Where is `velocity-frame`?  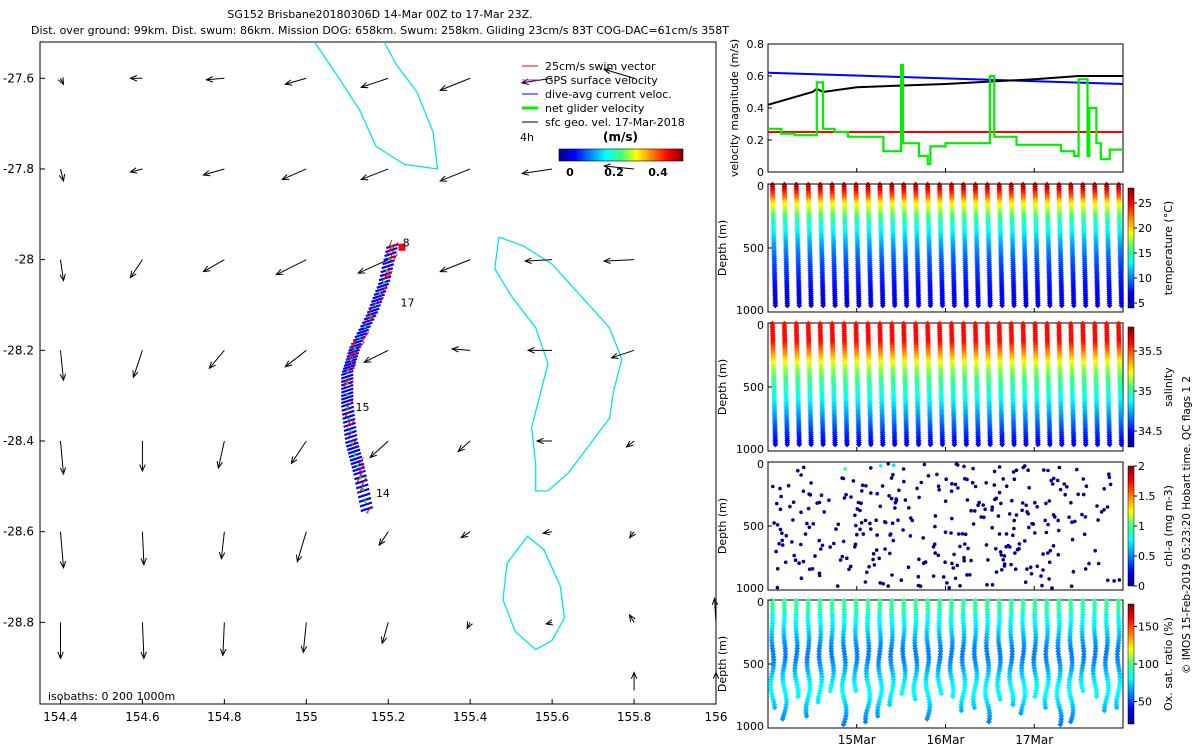 velocity-frame is located at coordinates (945, 108).